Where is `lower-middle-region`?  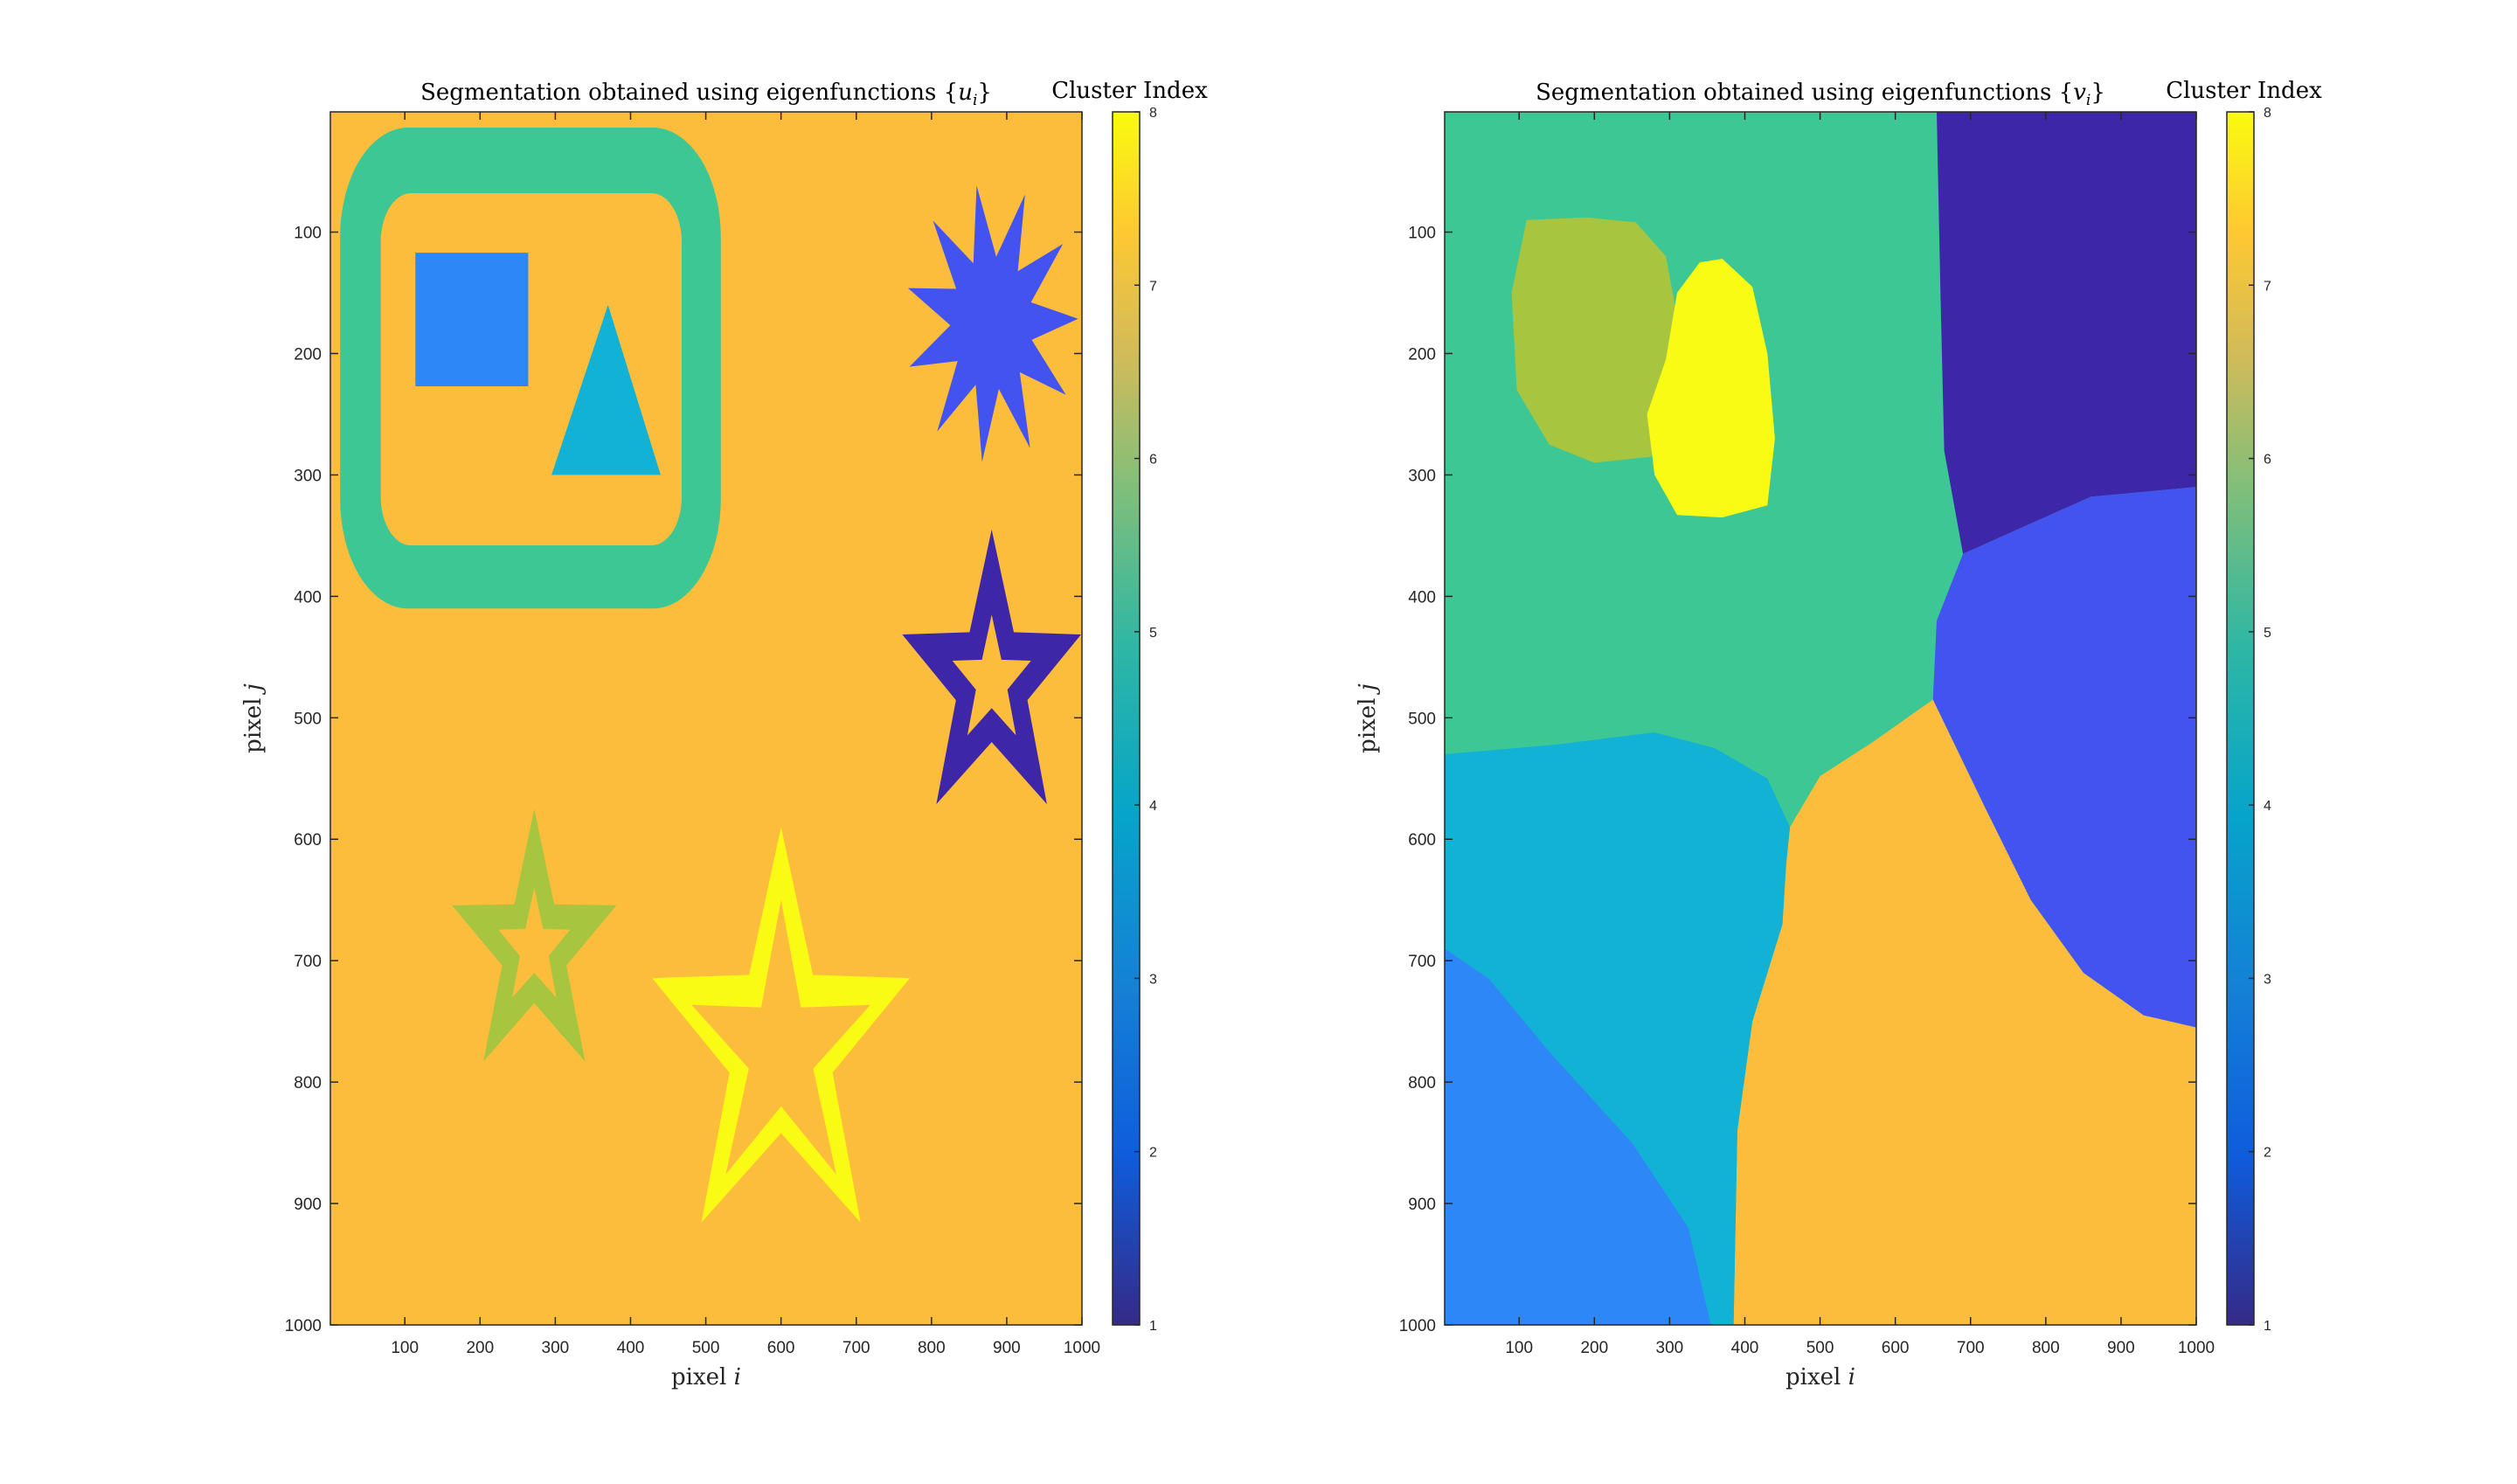 lower-middle-region is located at coordinates (1964, 1012).